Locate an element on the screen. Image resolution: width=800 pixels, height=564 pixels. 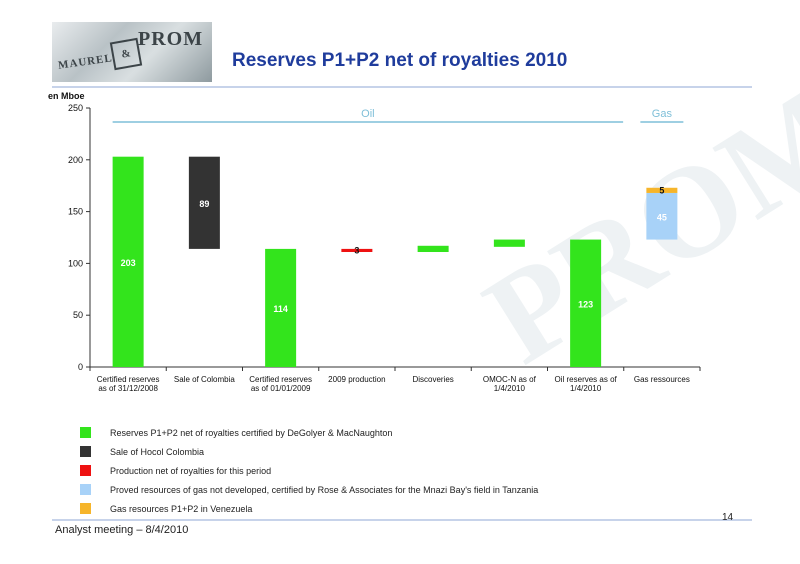
legend-swatch-orange is located at coordinates (85, 508).